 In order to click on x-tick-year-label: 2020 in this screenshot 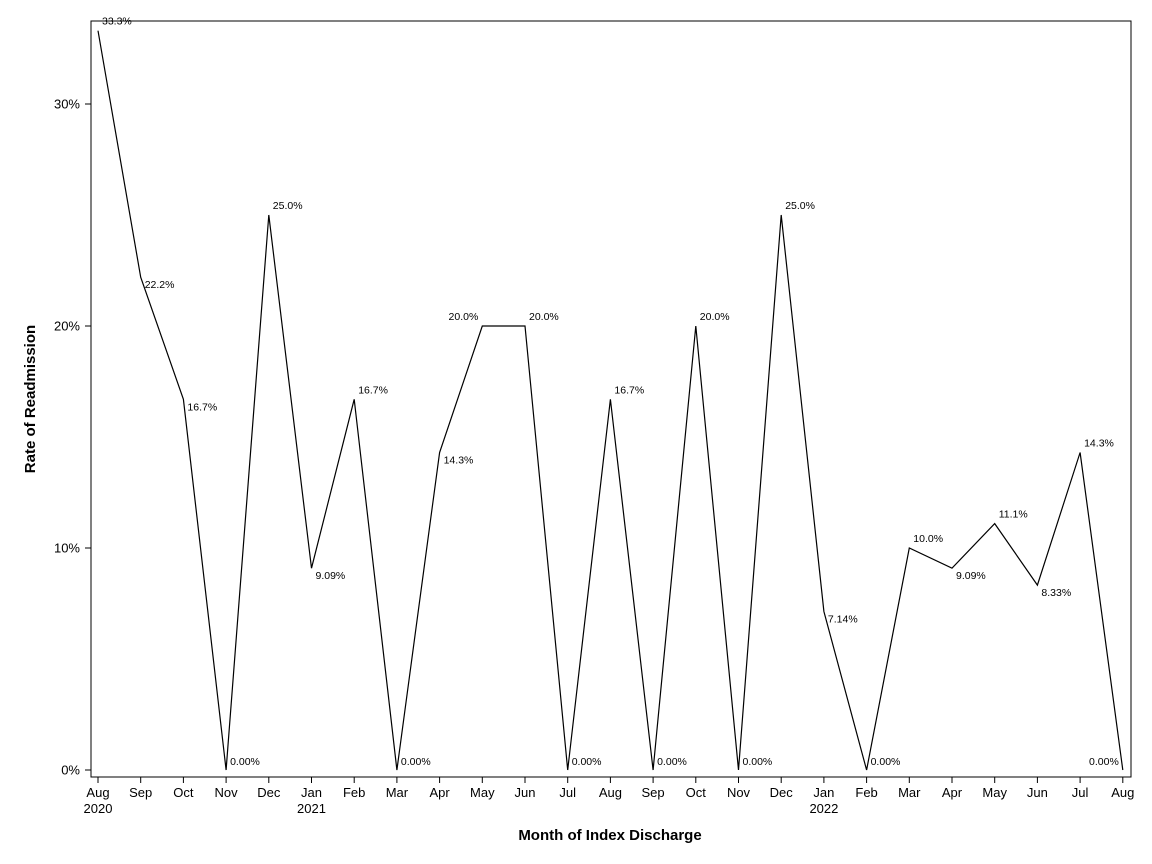, I will do `click(98, 808)`.